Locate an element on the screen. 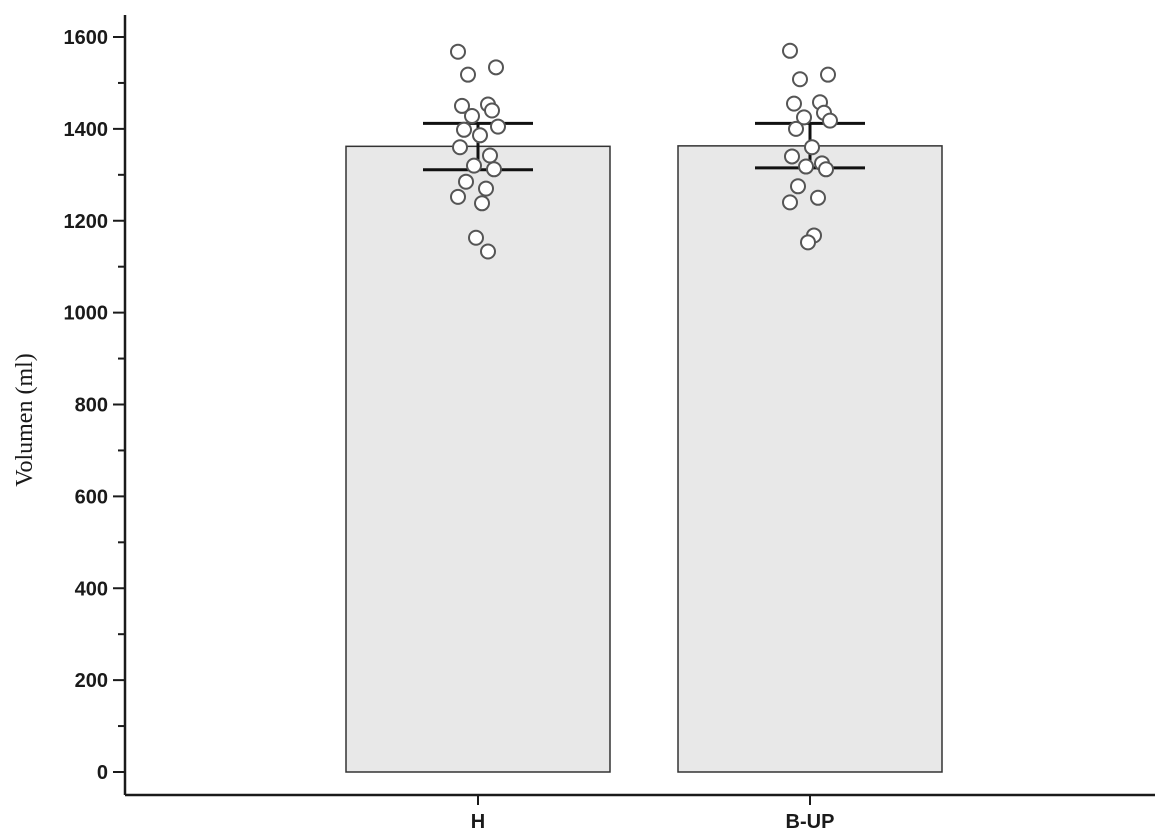 The image size is (1155, 833). y-tick-label: 400 is located at coordinates (91, 589).